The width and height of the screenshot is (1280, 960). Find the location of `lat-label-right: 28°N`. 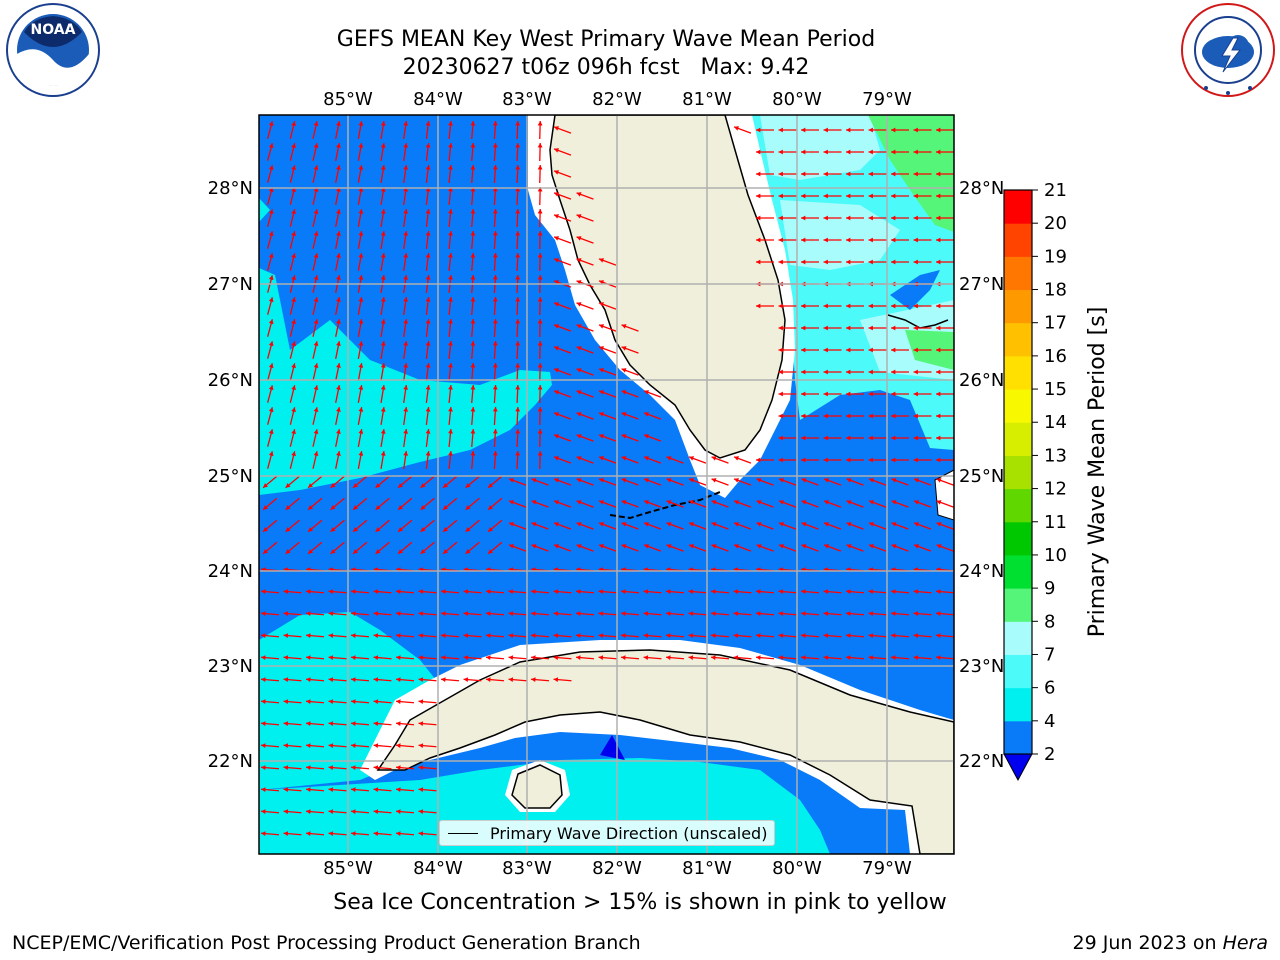

lat-label-right: 28°N is located at coordinates (981, 188).